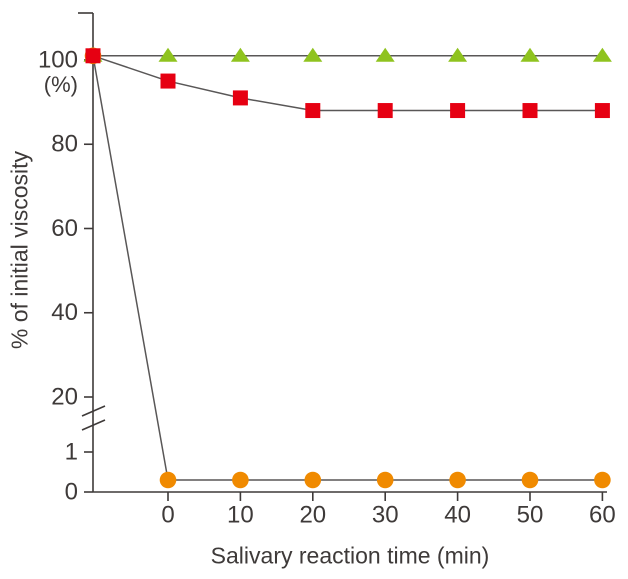 The width and height of the screenshot is (628, 579). What do you see at coordinates (385, 514) in the screenshot?
I see `x-tick-label: 30` at bounding box center [385, 514].